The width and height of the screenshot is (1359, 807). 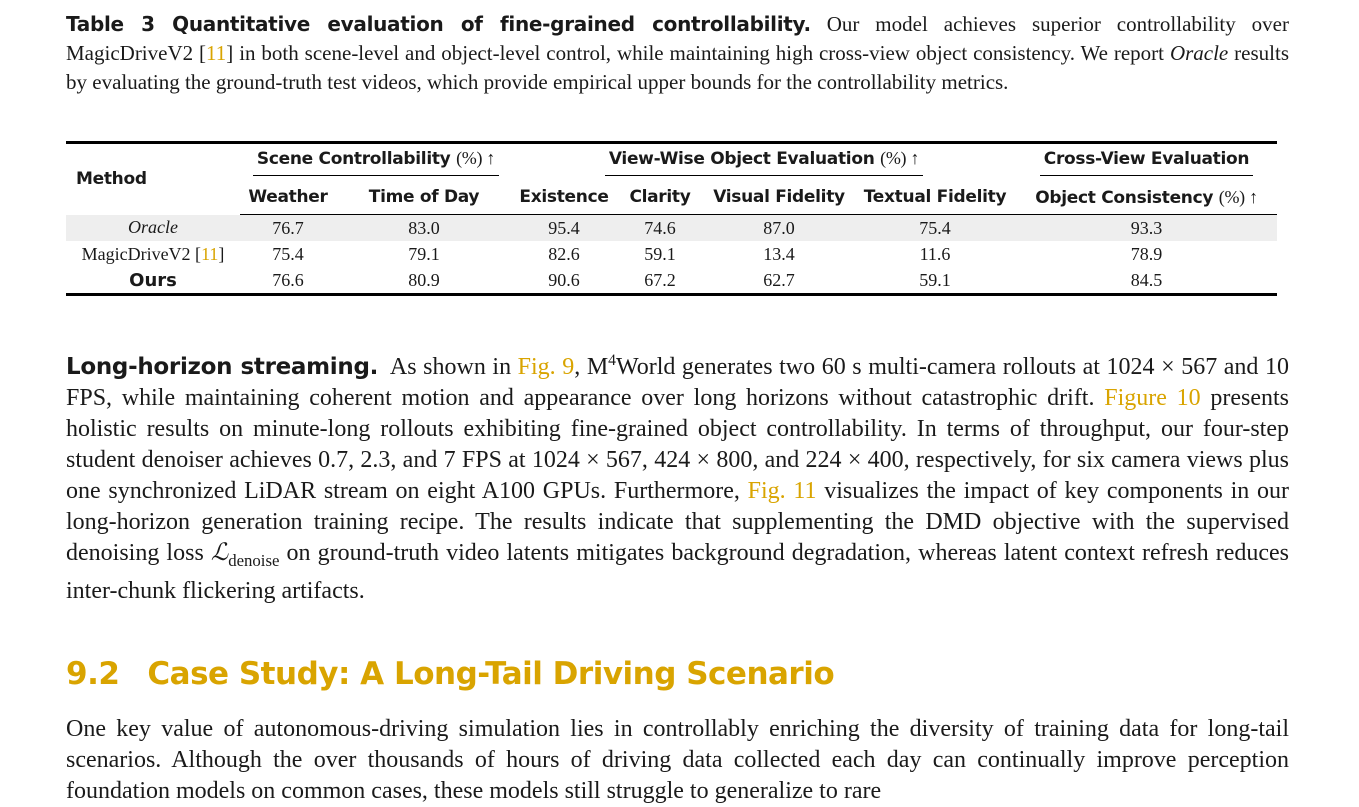 What do you see at coordinates (671, 281) in the screenshot?
I see `table-row: Ours 76.6 80.9 90.6 67.2 62.7 59.1 84.5` at bounding box center [671, 281].